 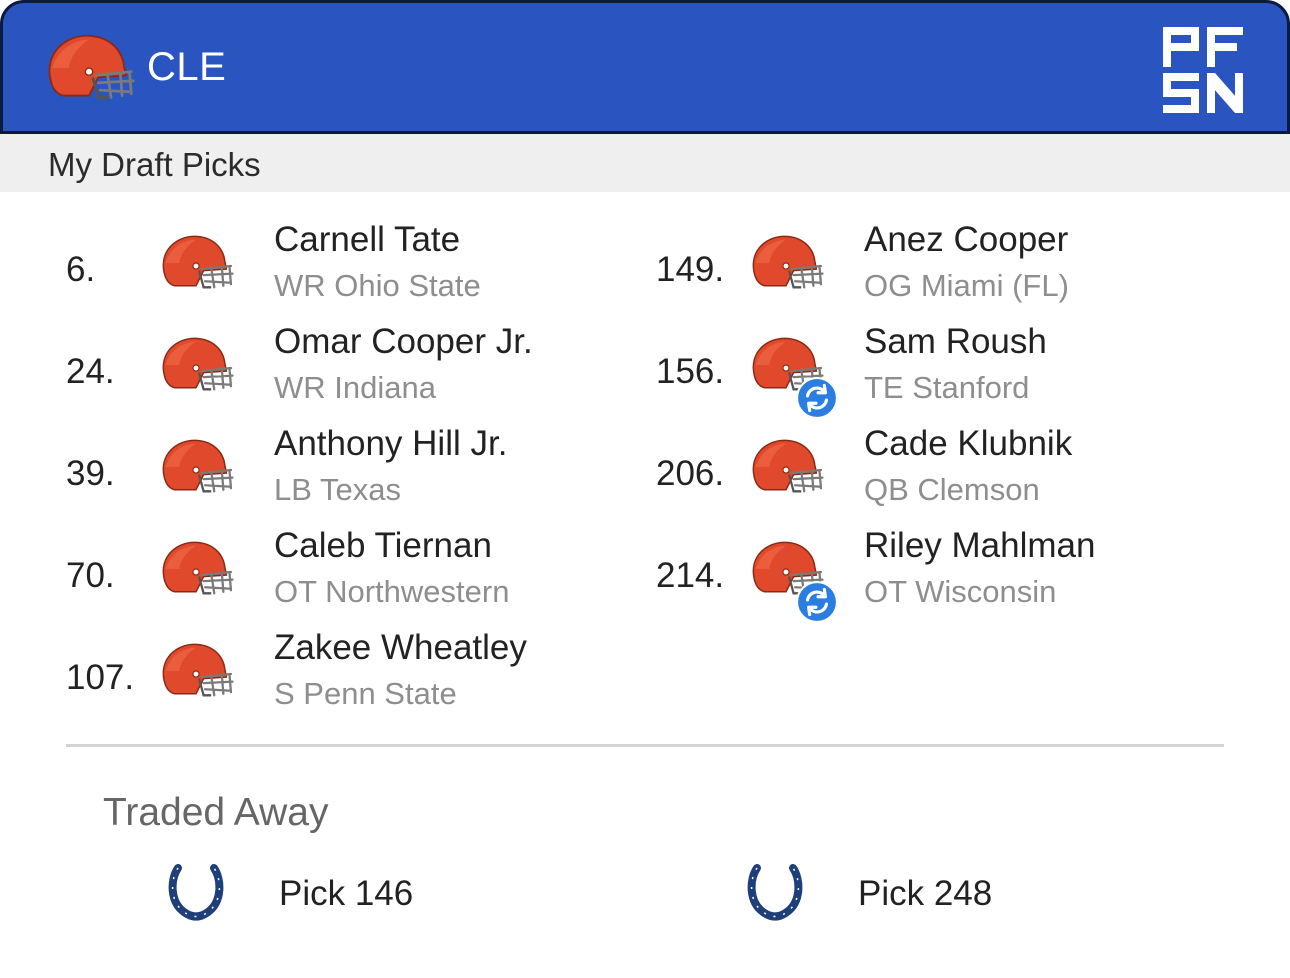 I want to click on player-name: Carnell Tate, so click(x=367, y=239).